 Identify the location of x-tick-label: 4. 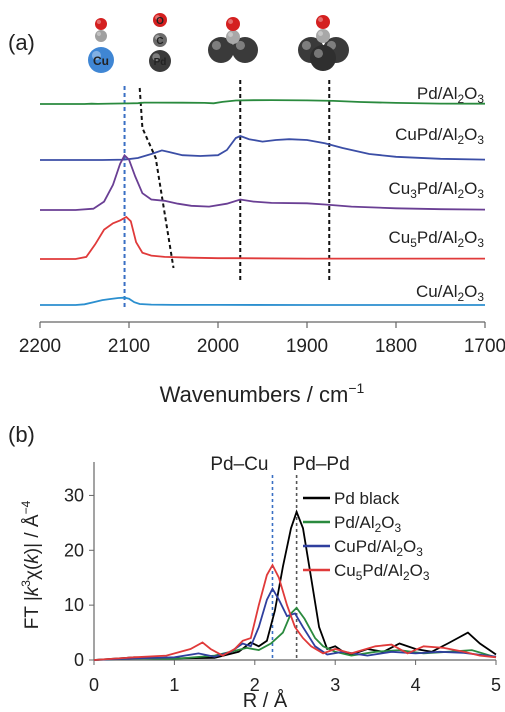
(416, 685).